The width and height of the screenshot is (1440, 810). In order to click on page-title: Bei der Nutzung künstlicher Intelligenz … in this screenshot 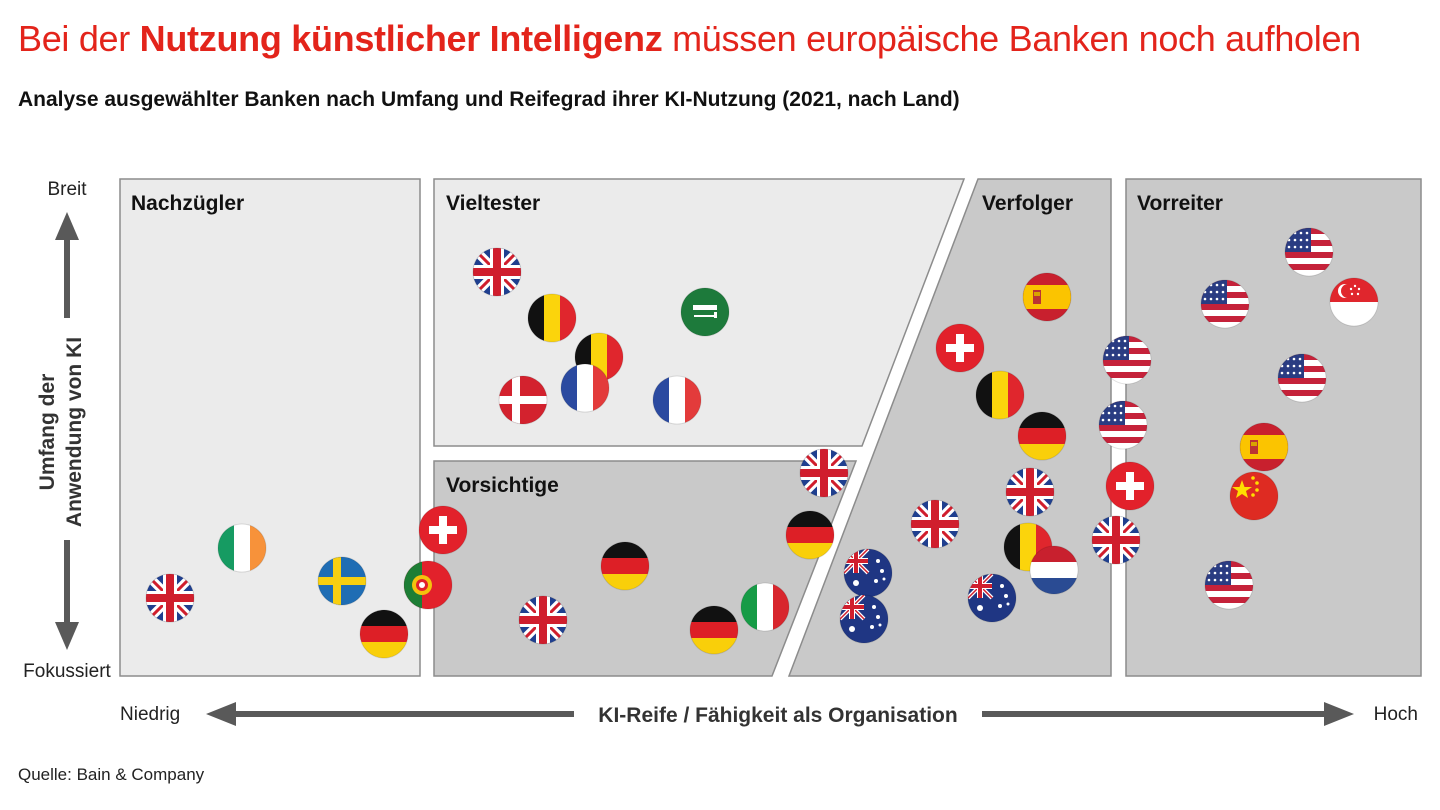, I will do `click(689, 38)`.